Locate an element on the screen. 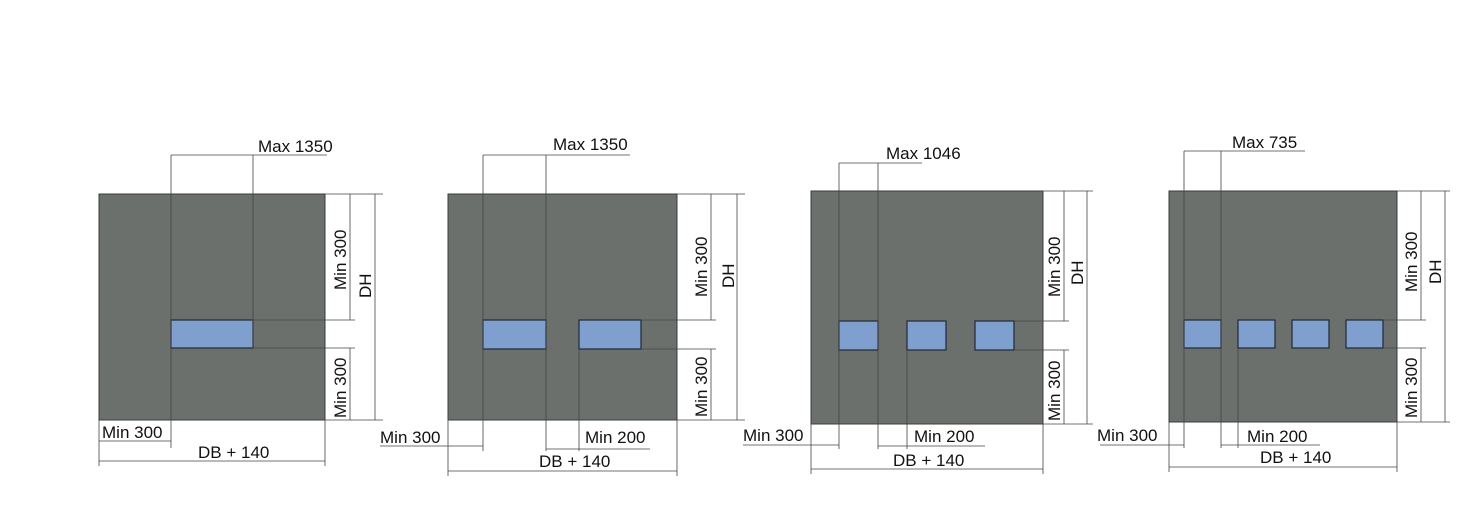 This screenshot has width=1479, height=507. max-width-label: Max 735 is located at coordinates (1264, 142).